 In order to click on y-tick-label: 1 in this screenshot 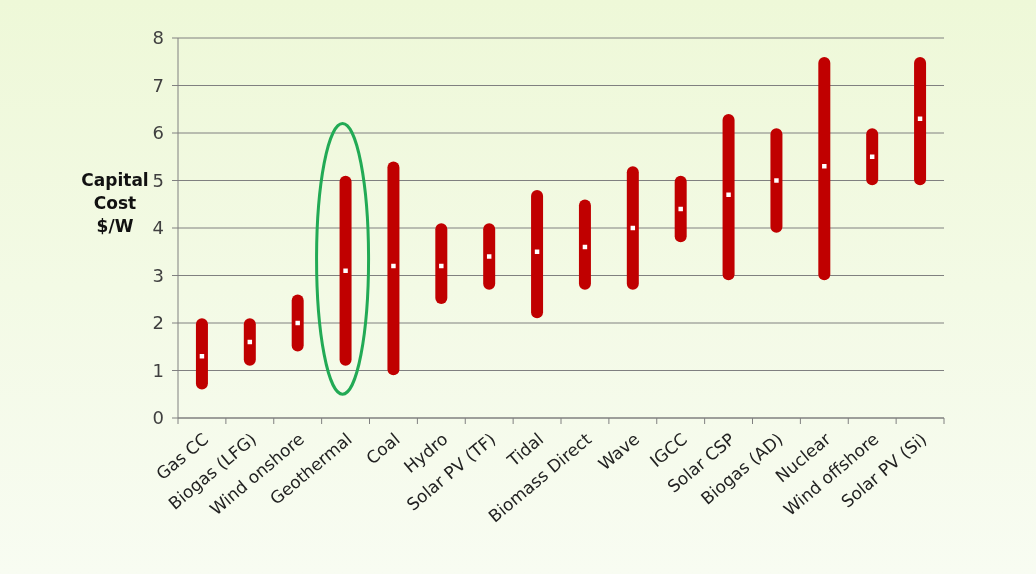, I will do `click(158, 370)`.